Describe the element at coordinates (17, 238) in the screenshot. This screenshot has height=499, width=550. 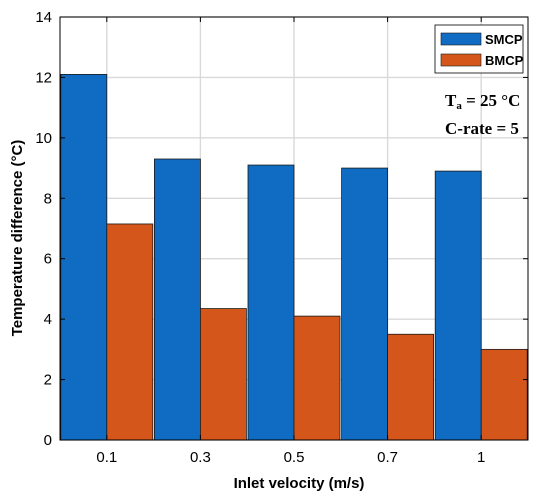
I see `y-axis-label: Temperature difference (°C)` at that location.